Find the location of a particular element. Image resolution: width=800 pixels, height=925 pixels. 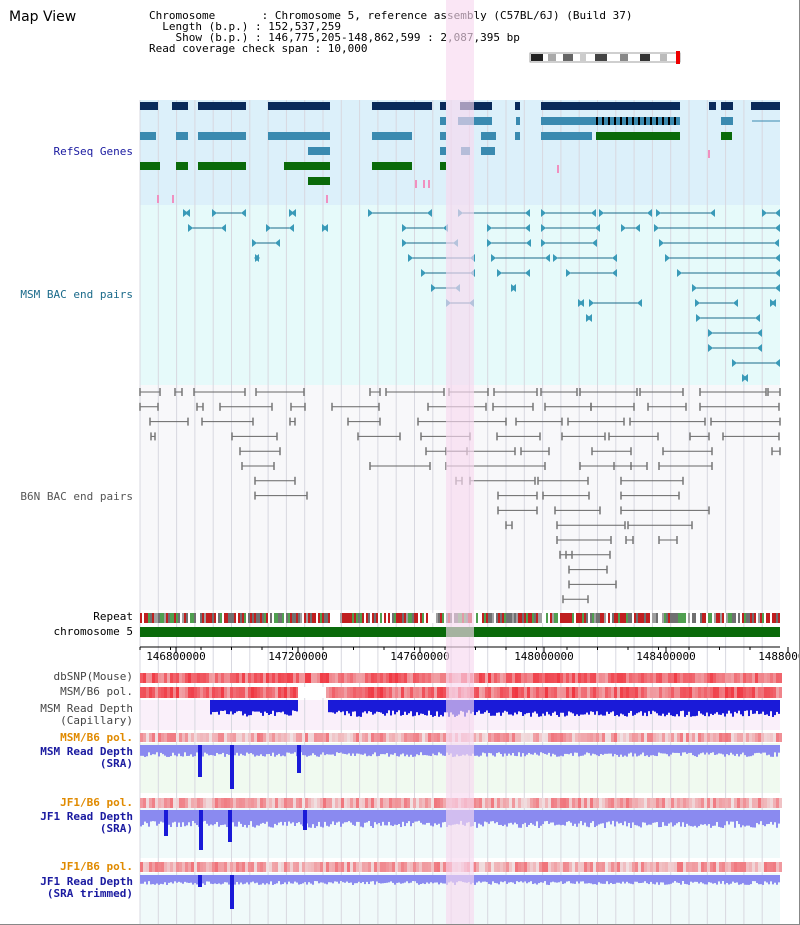

b6n-bac-label: B6N BAC end pairs is located at coordinates (76, 496).